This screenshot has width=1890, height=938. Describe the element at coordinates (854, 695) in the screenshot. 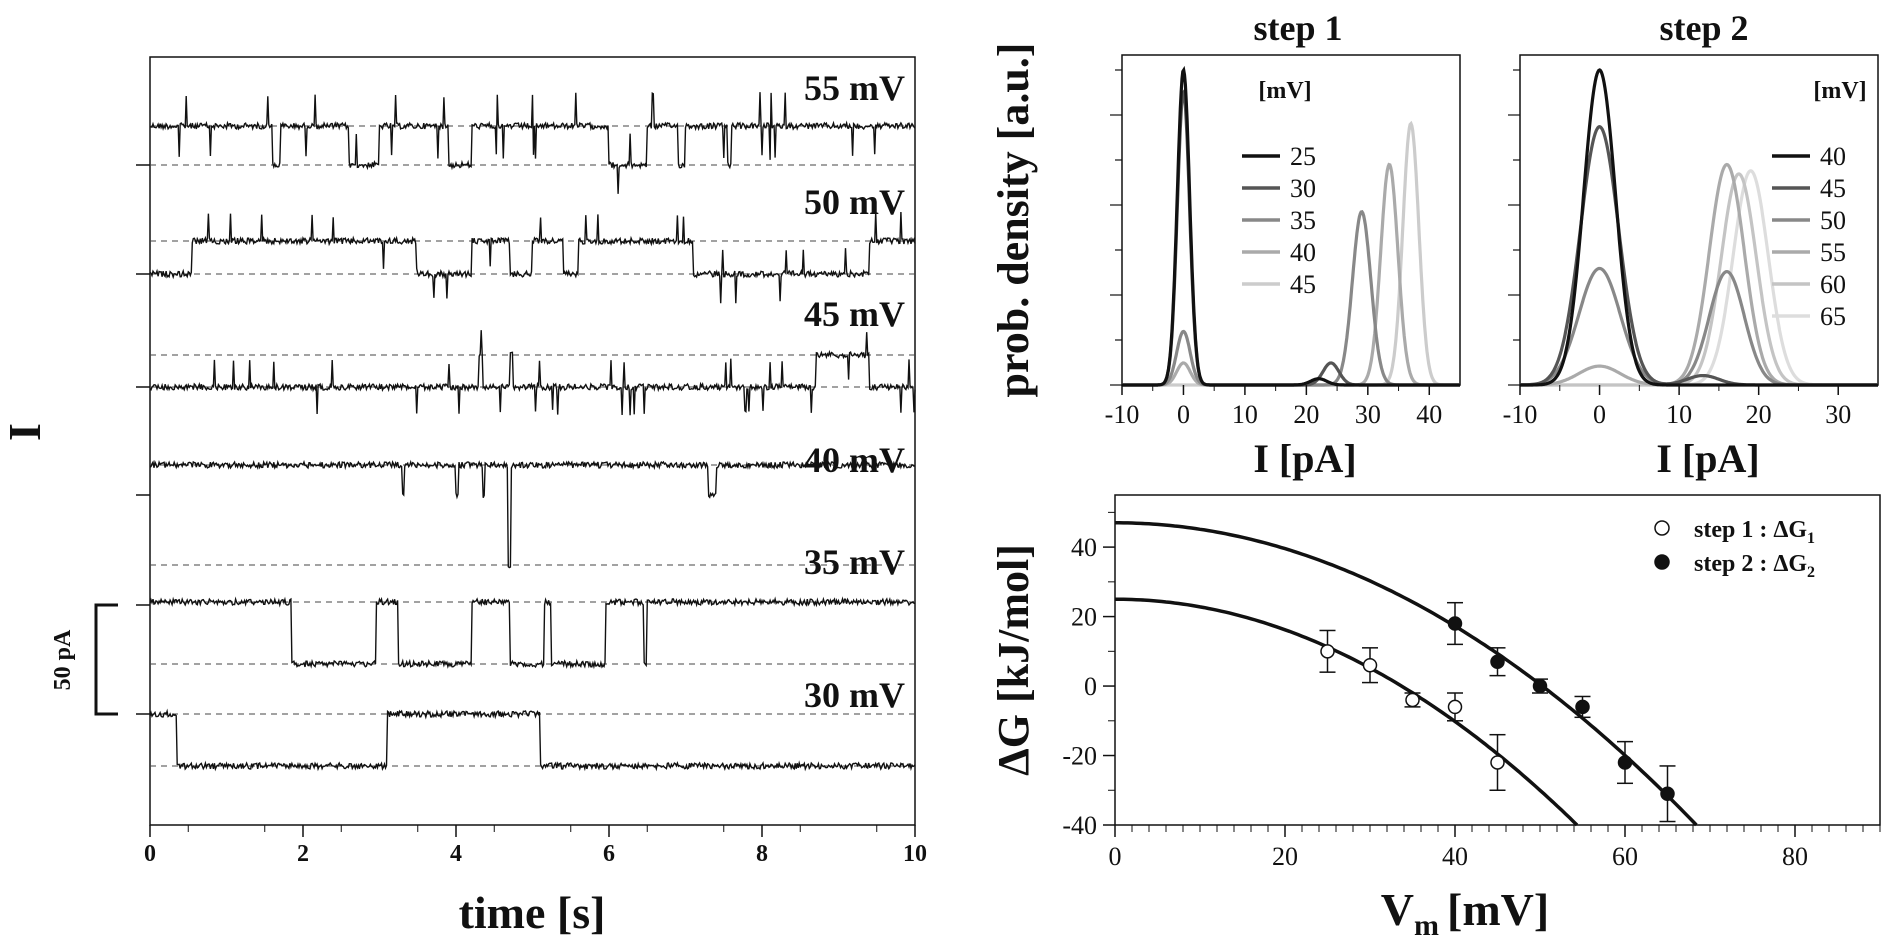

I see `trace-voltage-label: 30 mV` at that location.